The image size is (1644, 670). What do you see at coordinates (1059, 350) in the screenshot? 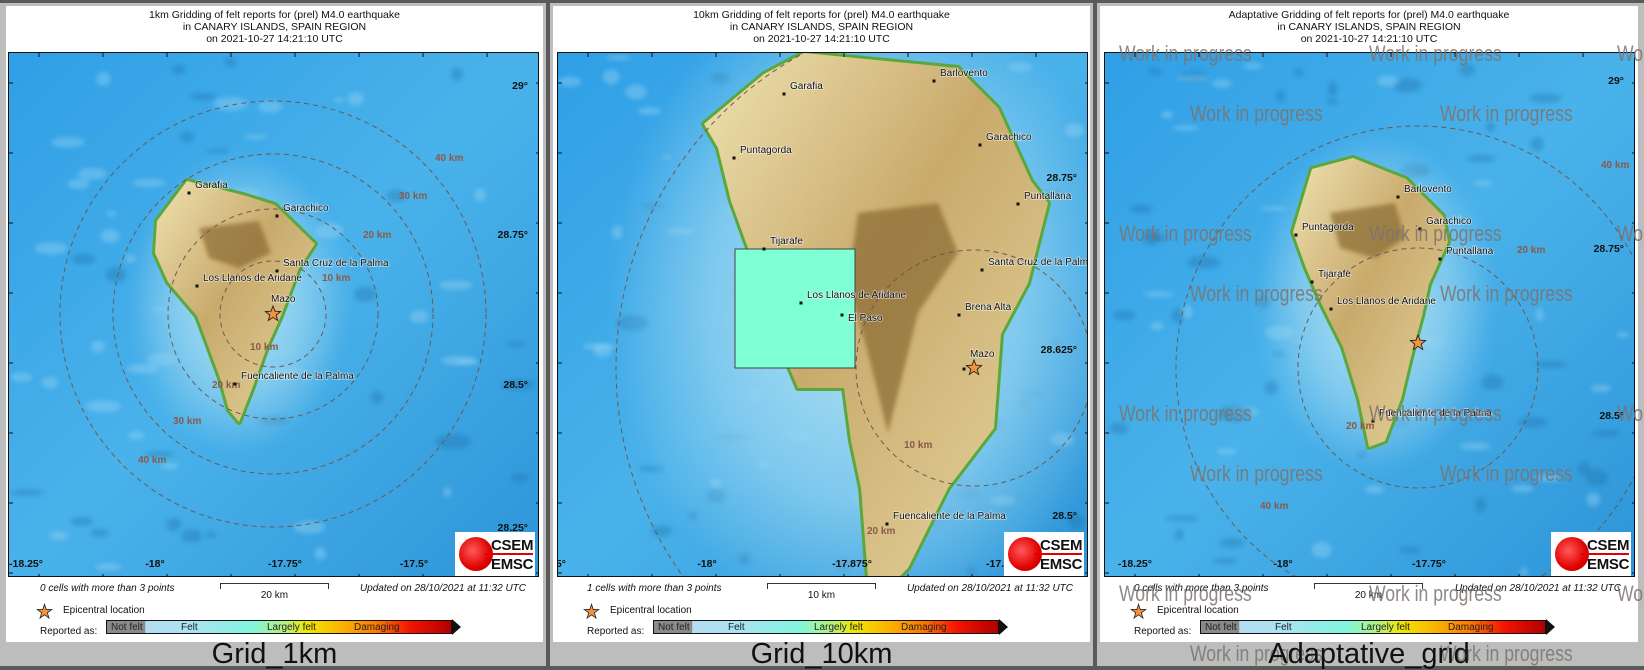
I see `latitude-label: 28.625°` at bounding box center [1059, 350].